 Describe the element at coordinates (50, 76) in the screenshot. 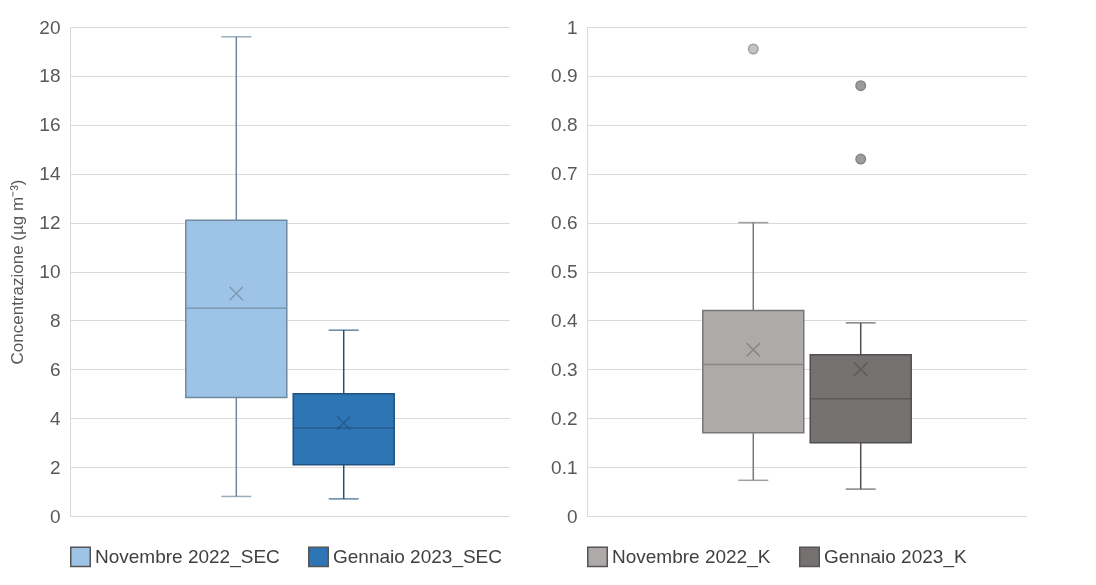

I see `y-tick-label: 18` at that location.